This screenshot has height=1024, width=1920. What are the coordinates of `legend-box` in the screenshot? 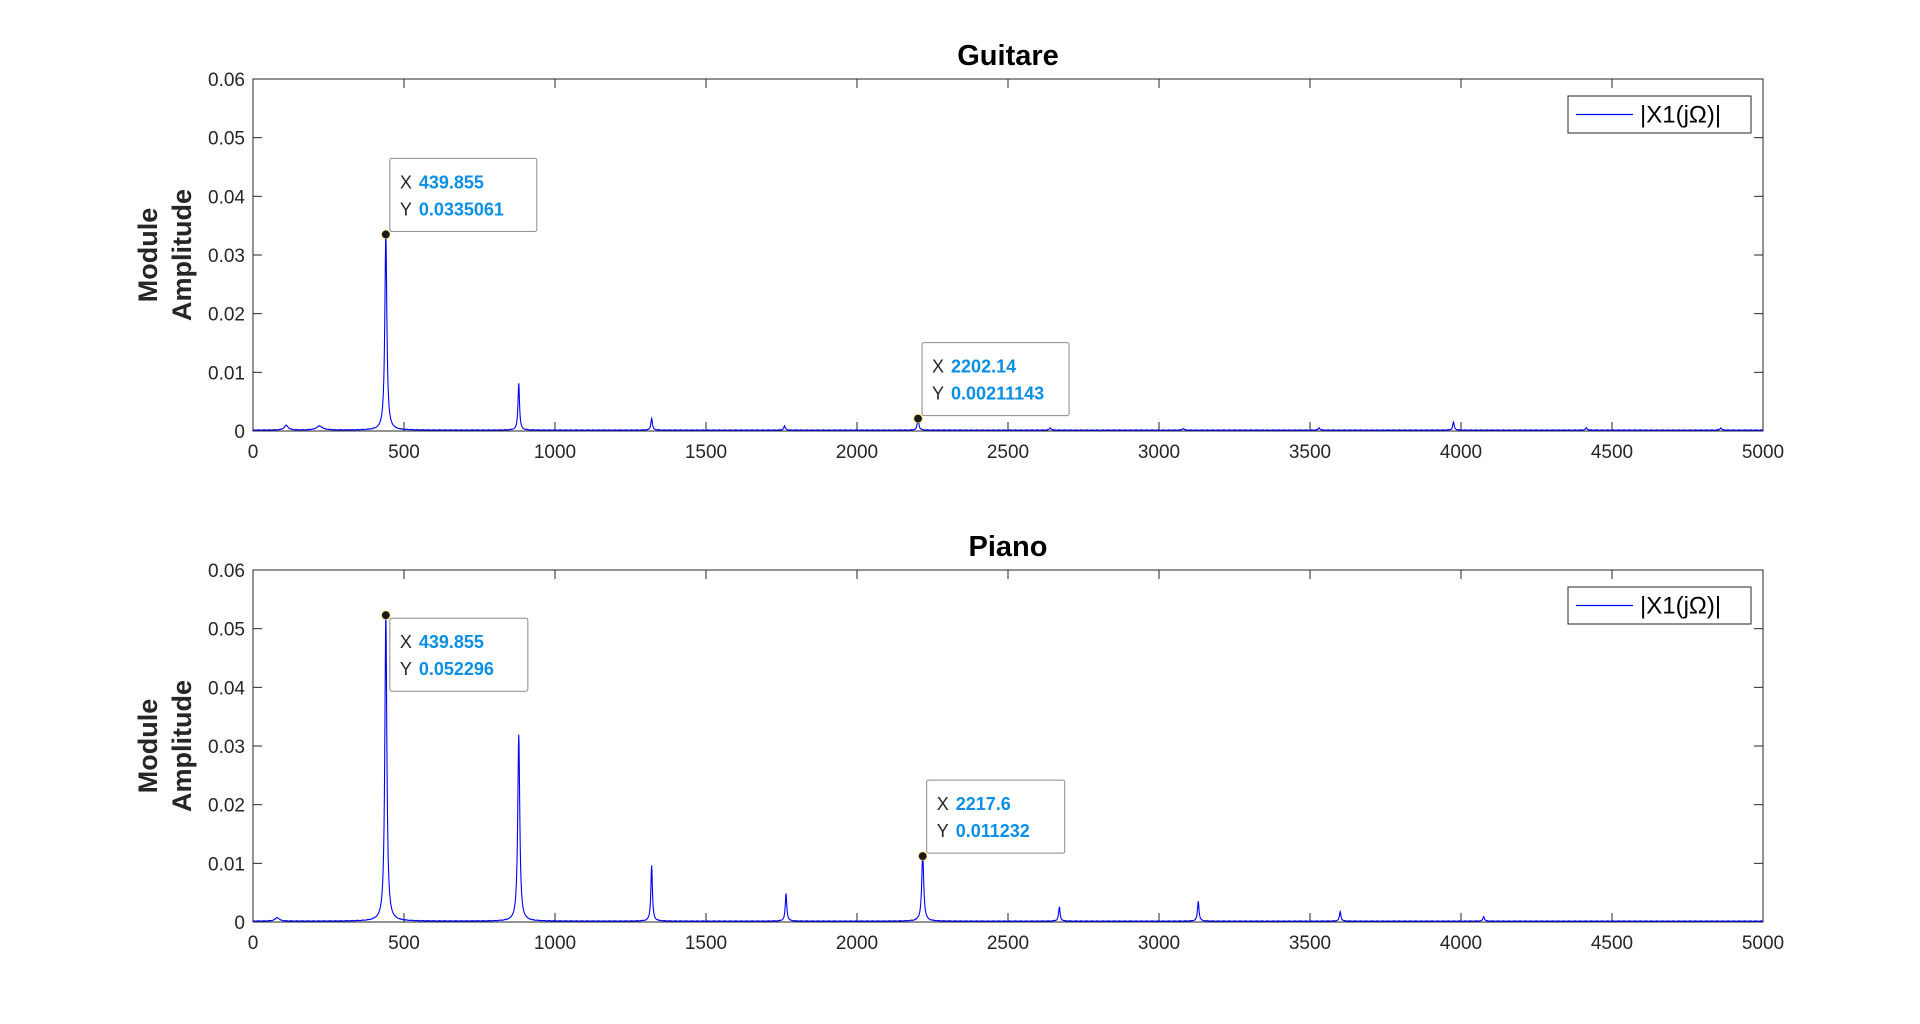 It's located at (1659, 605).